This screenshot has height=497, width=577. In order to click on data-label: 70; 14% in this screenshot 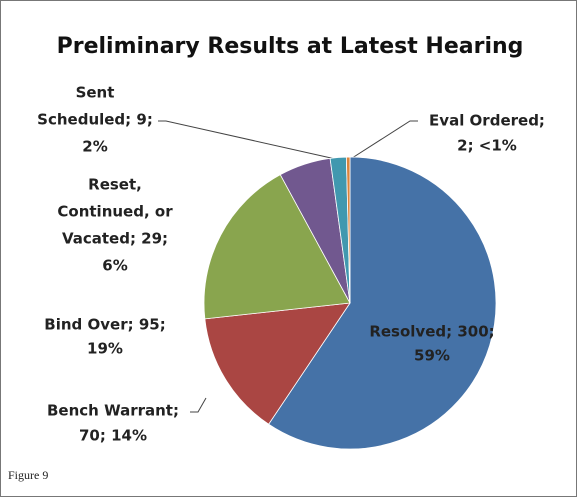, I will do `click(113, 436)`.